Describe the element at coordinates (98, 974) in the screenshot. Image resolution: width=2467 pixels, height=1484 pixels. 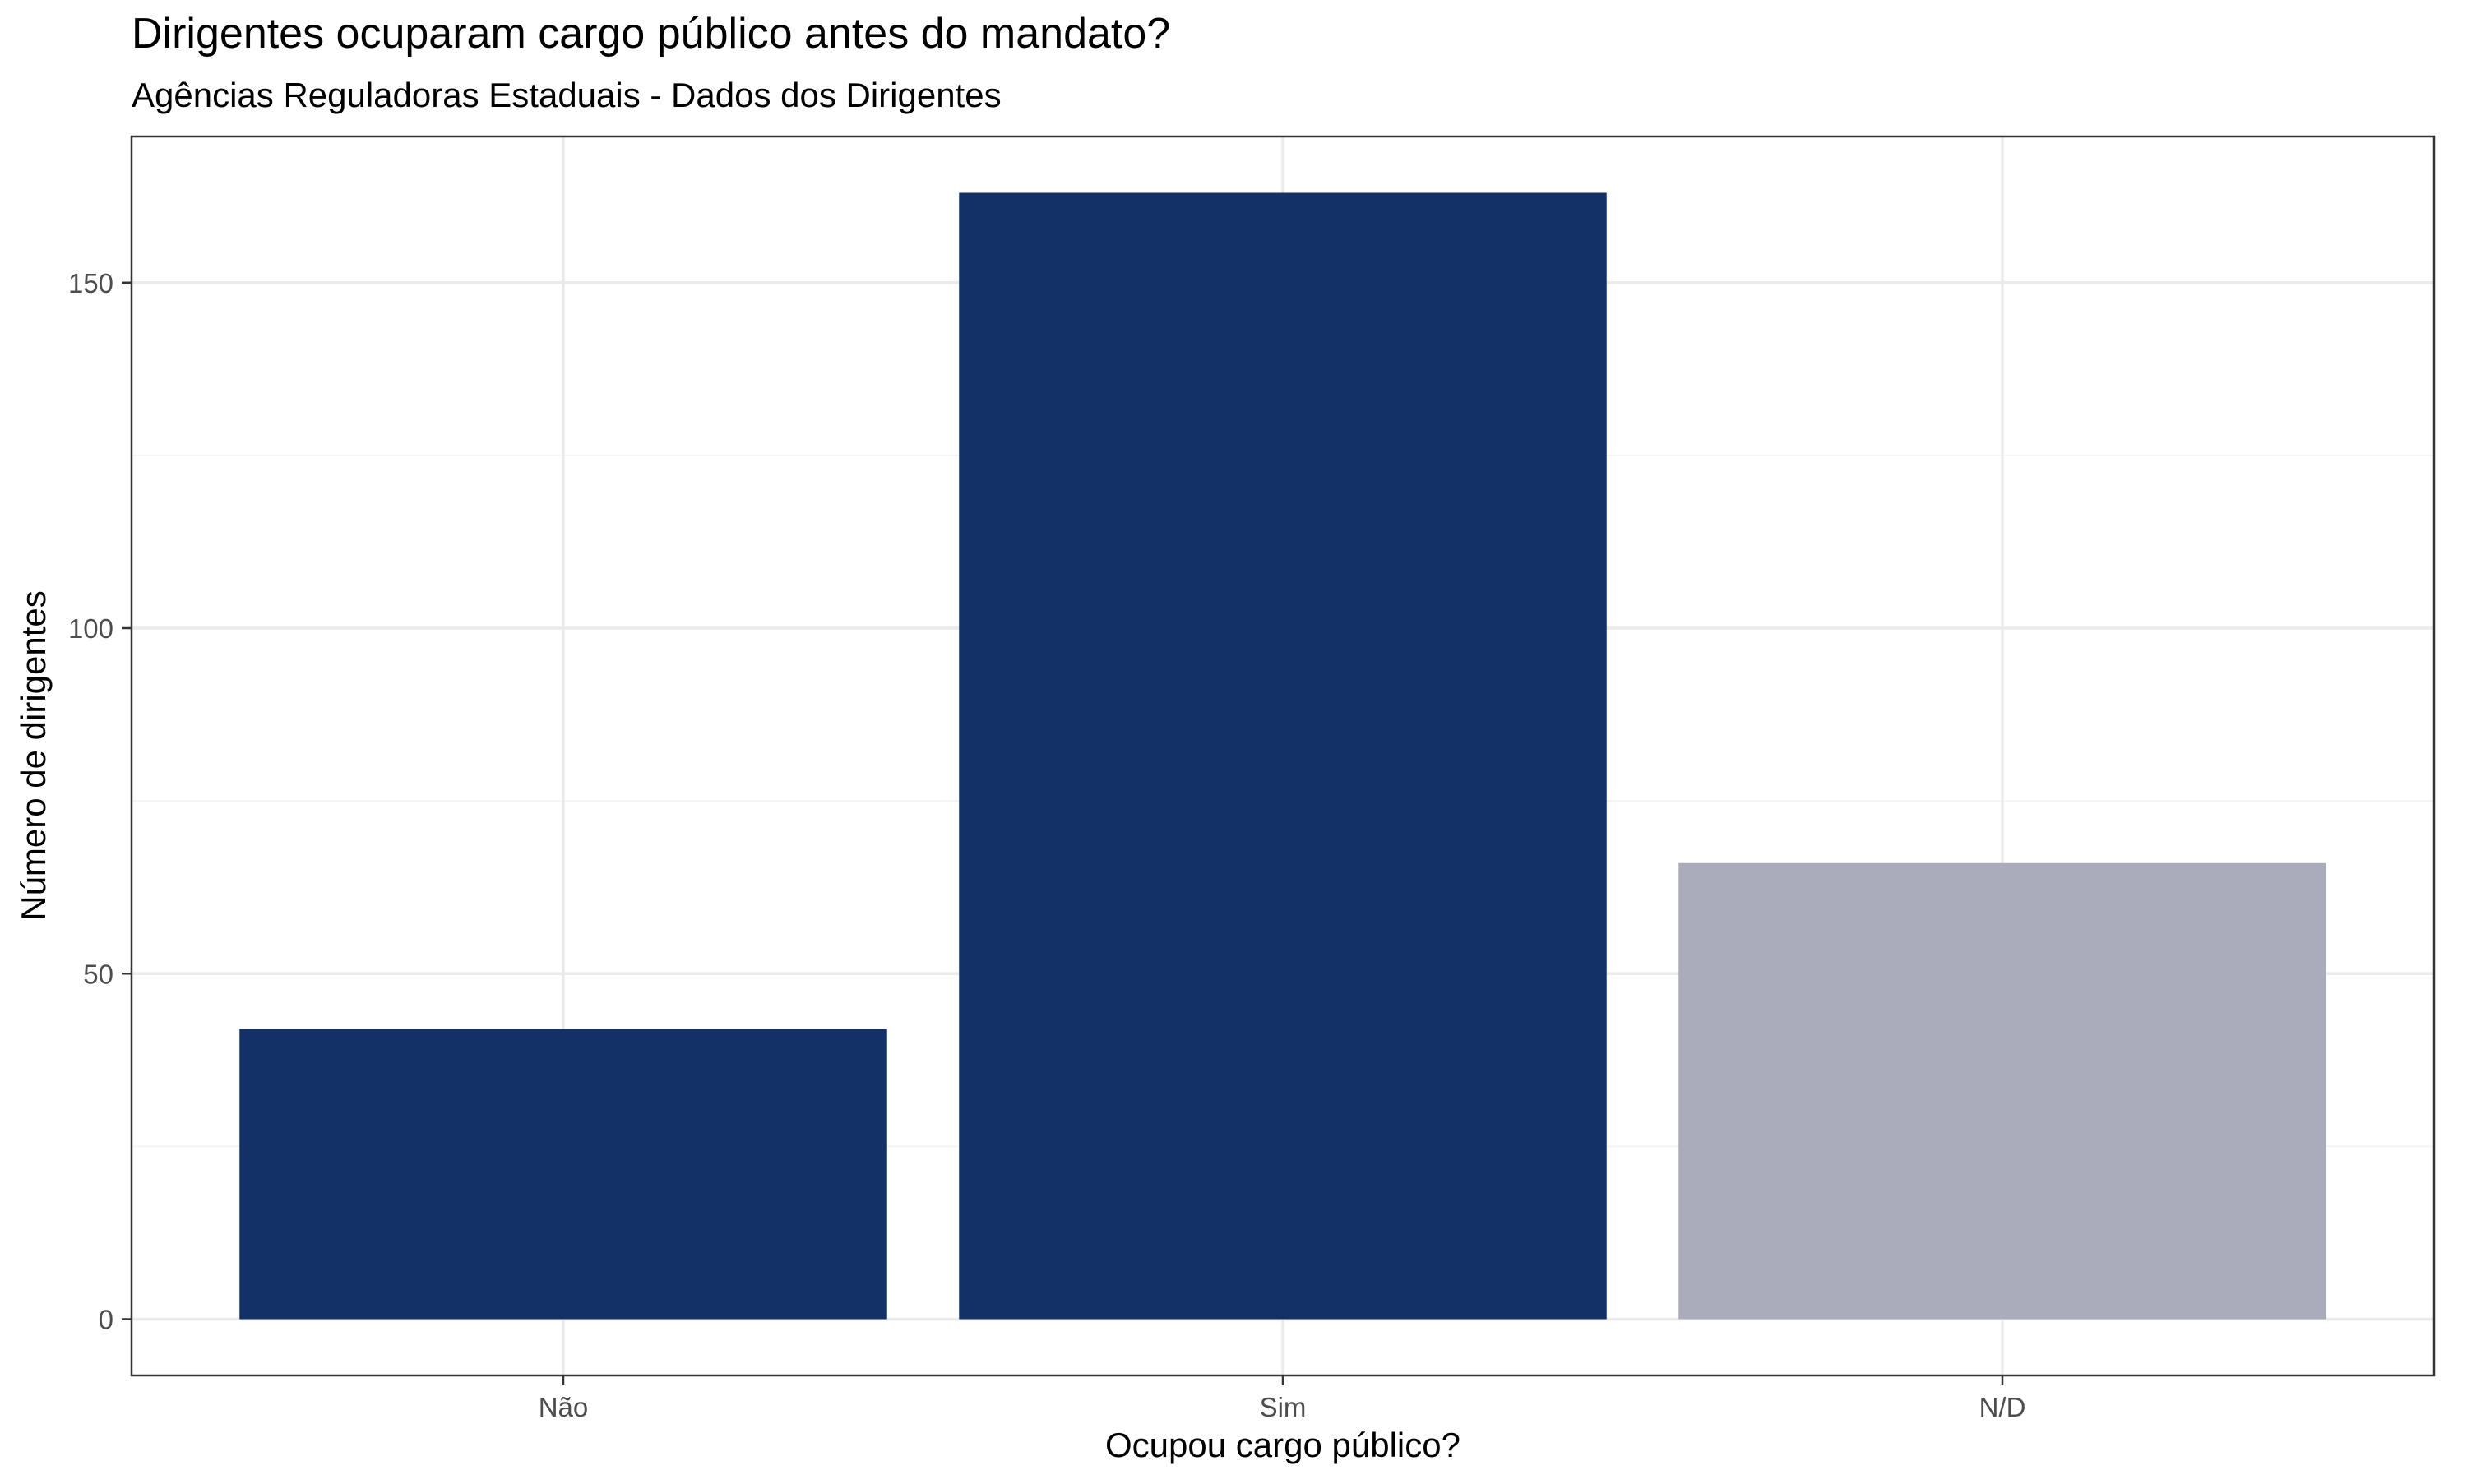
I see `y-tick-label: 50` at that location.